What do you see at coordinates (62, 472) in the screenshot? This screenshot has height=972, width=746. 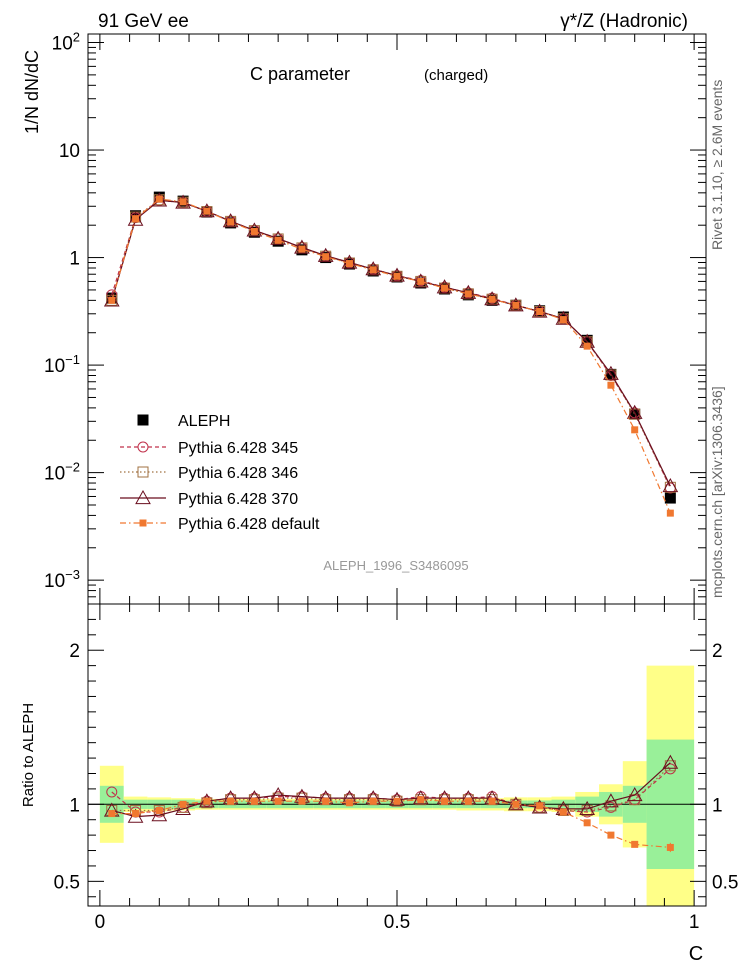 I see `main-y-tick-label: 10⁻²` at bounding box center [62, 472].